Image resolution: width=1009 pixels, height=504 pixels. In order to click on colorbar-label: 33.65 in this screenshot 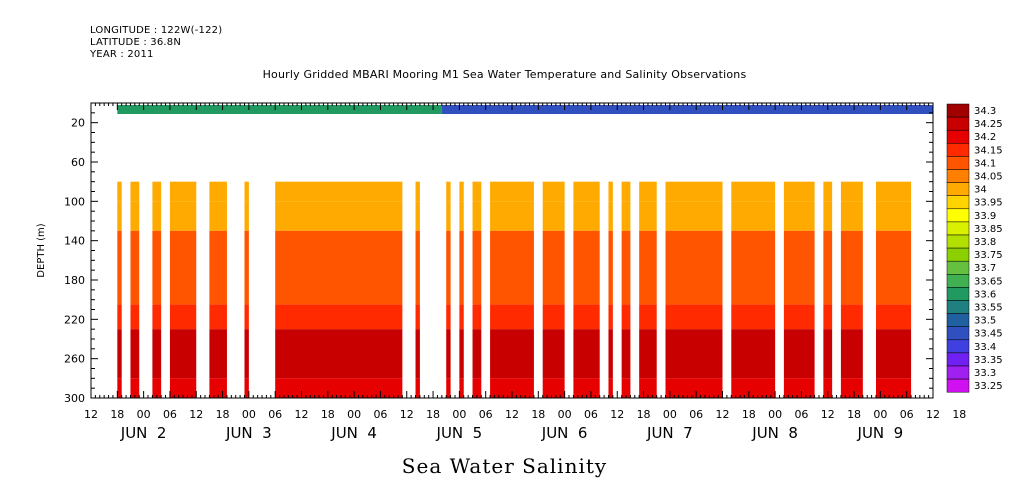, I will do `click(988, 281)`.